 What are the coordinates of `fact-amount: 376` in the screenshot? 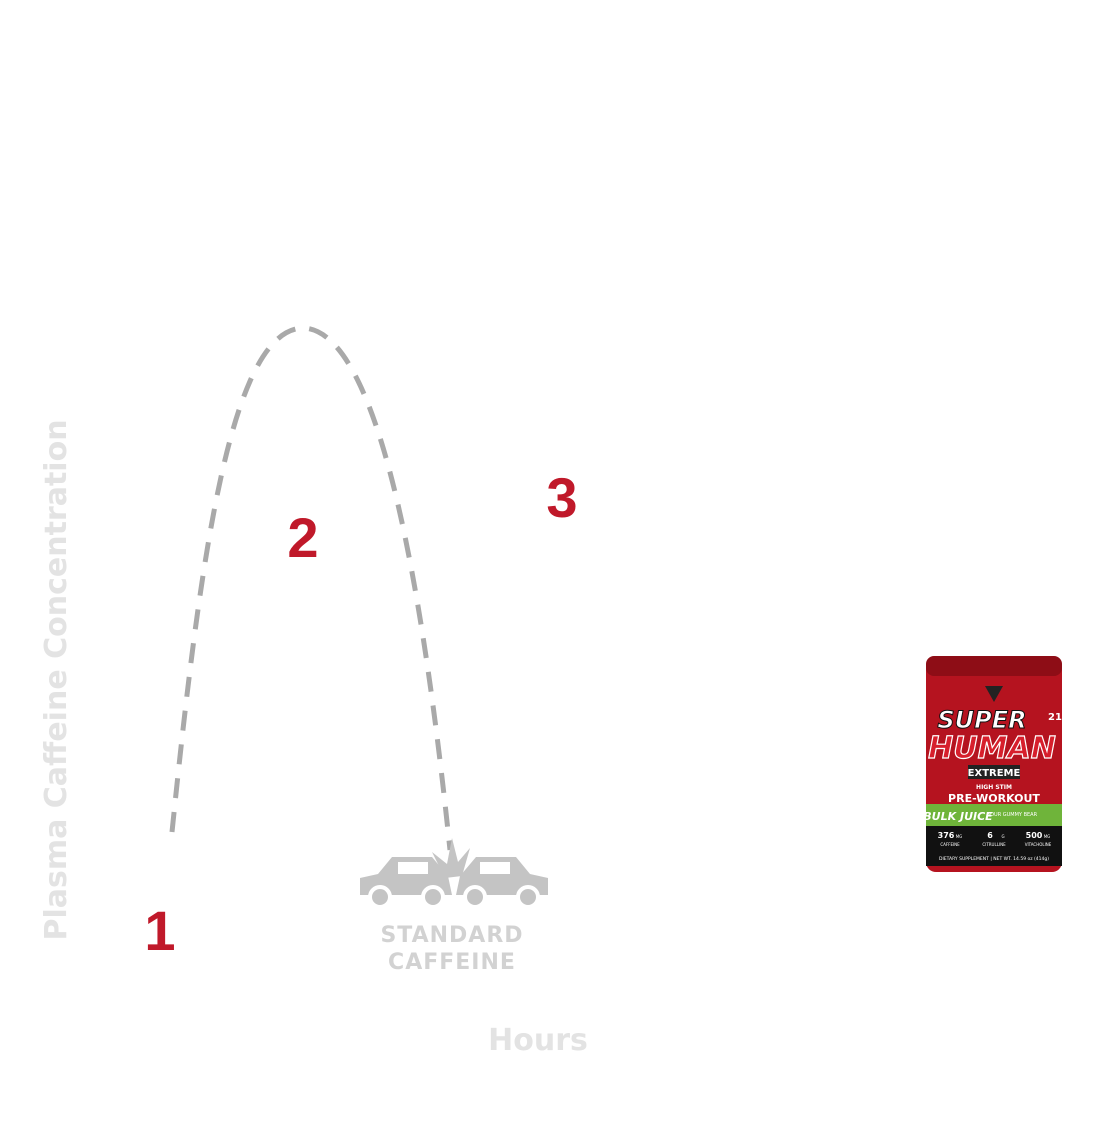 It's located at (946, 835).